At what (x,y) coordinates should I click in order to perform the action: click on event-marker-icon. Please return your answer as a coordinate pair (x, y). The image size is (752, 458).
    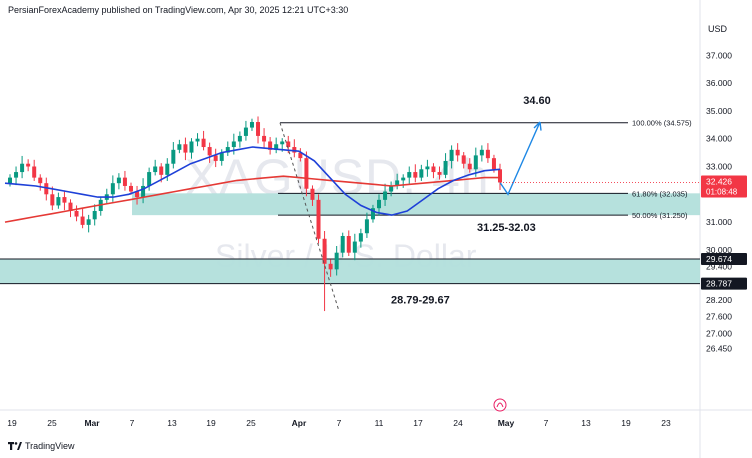
    Looking at the image, I should click on (500, 405).